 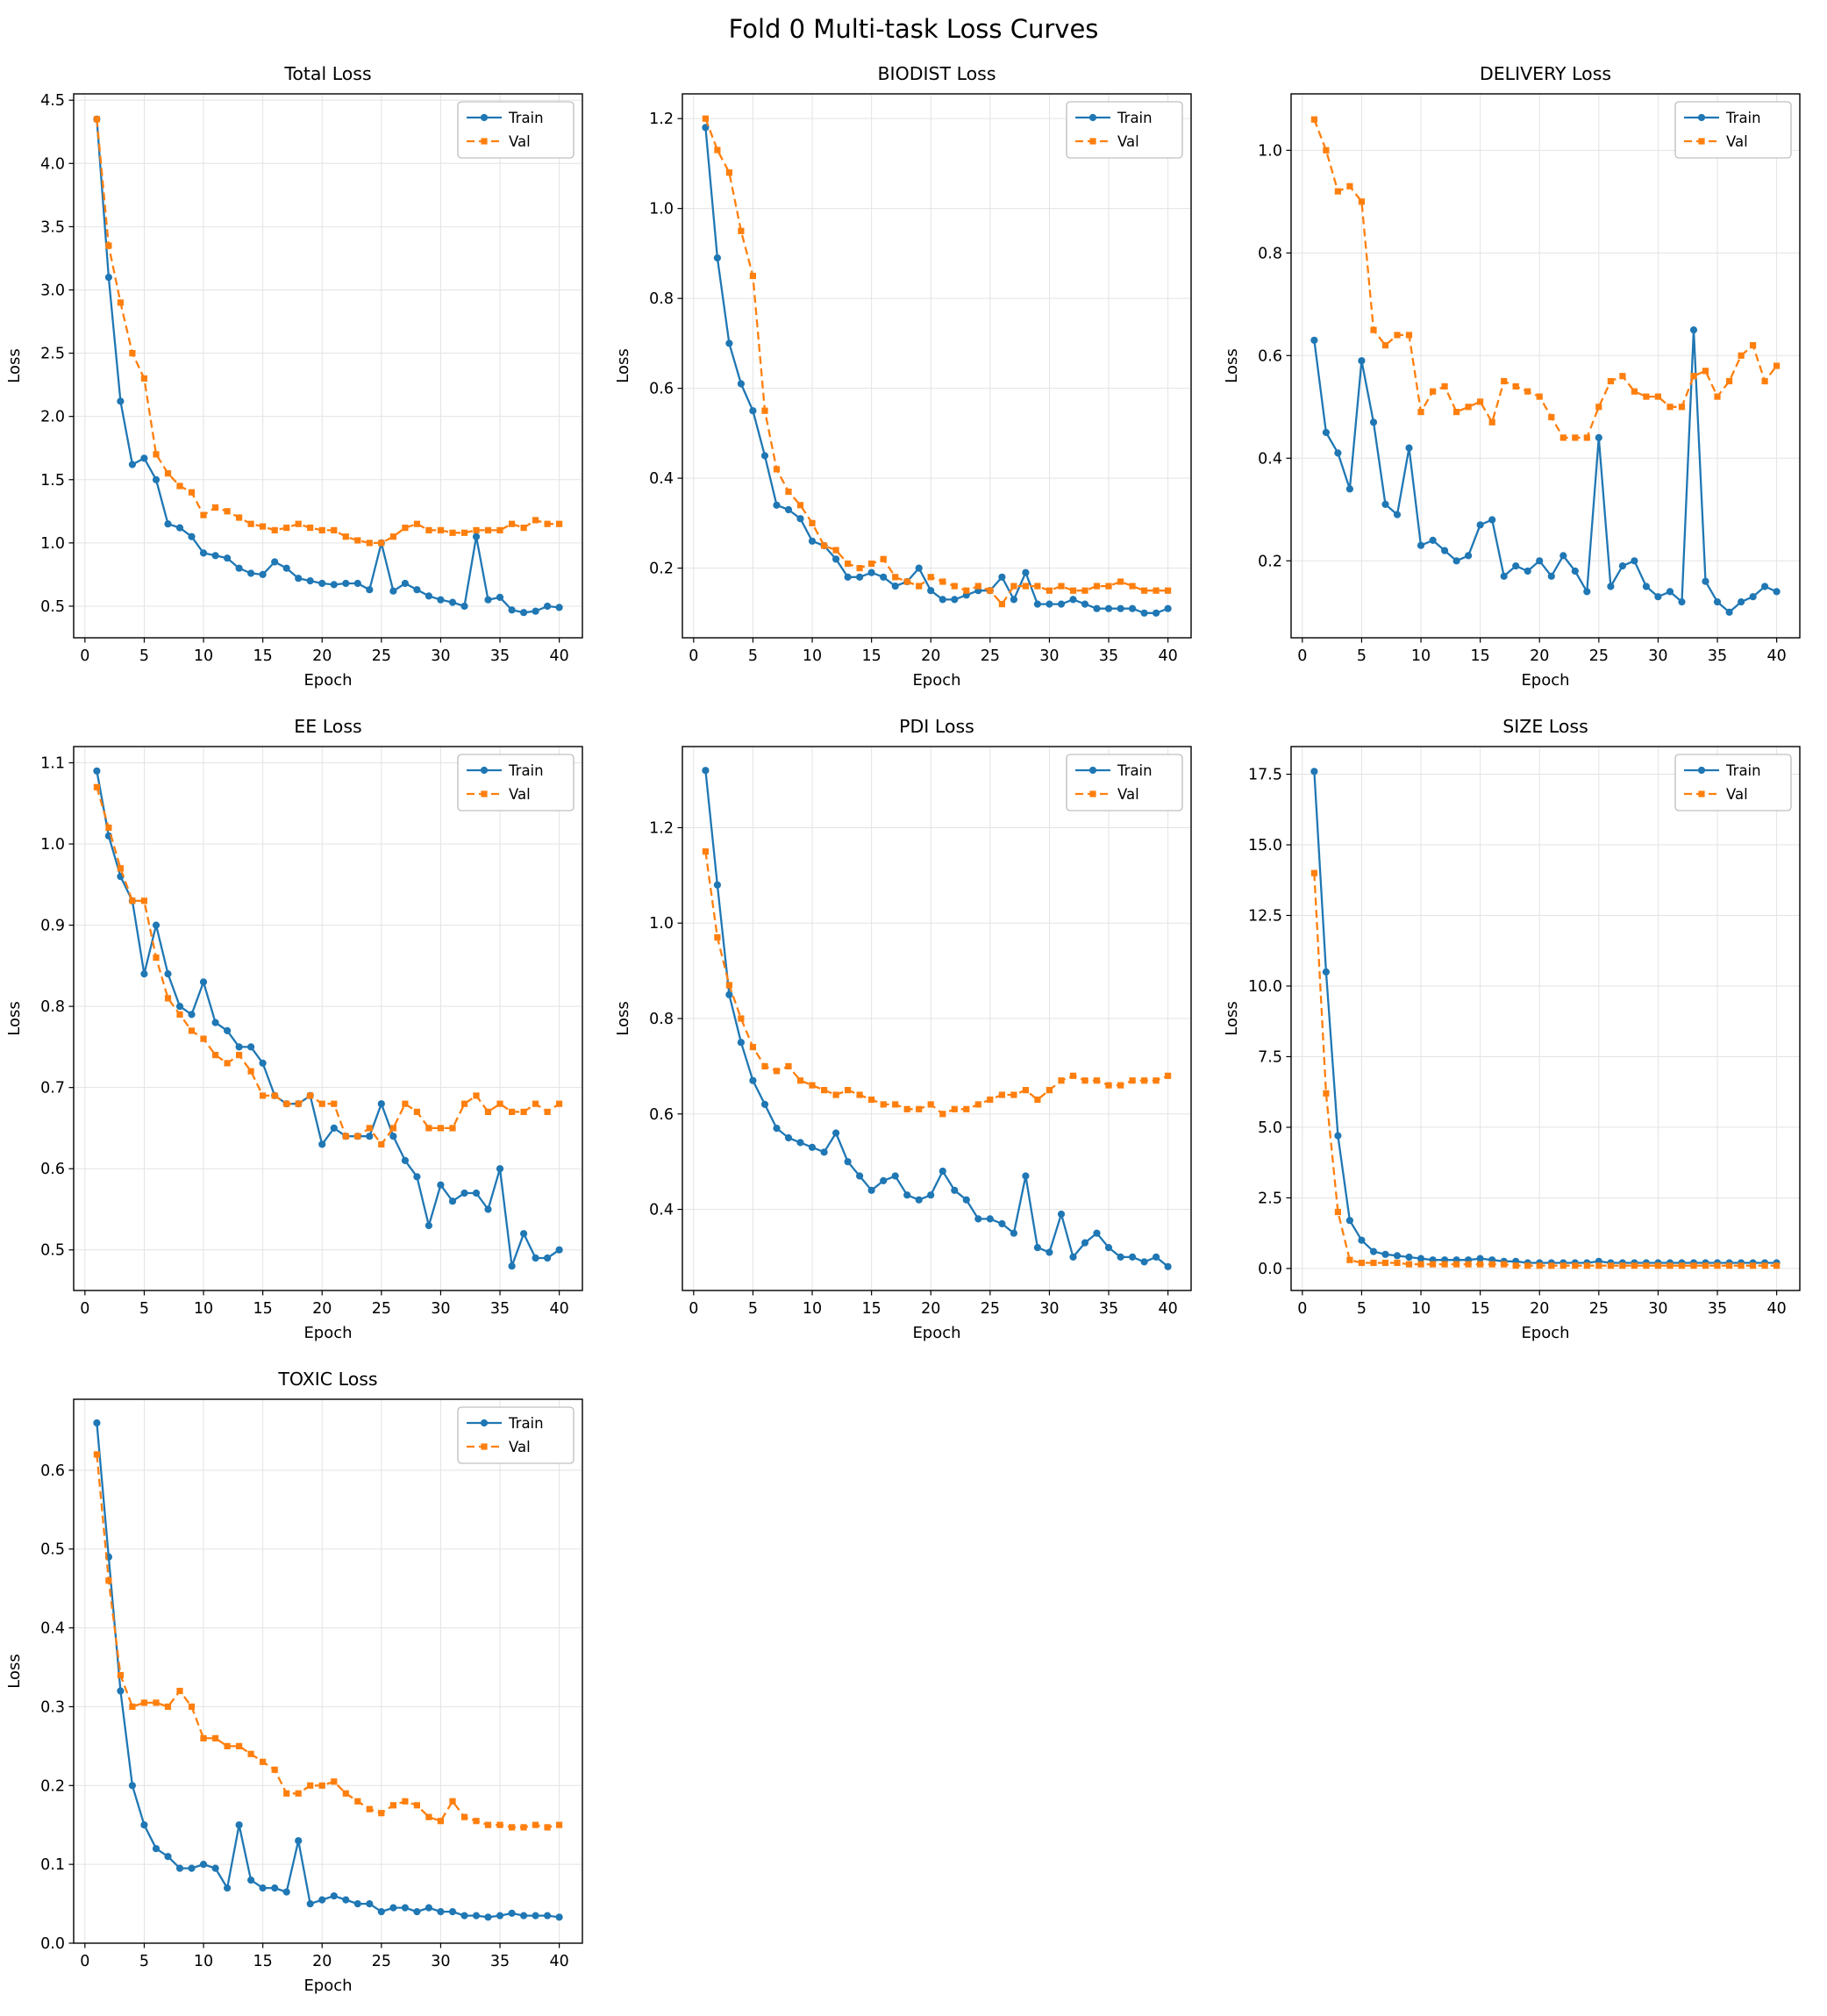 I want to click on svg-text: 15.0, so click(x=1265, y=845).